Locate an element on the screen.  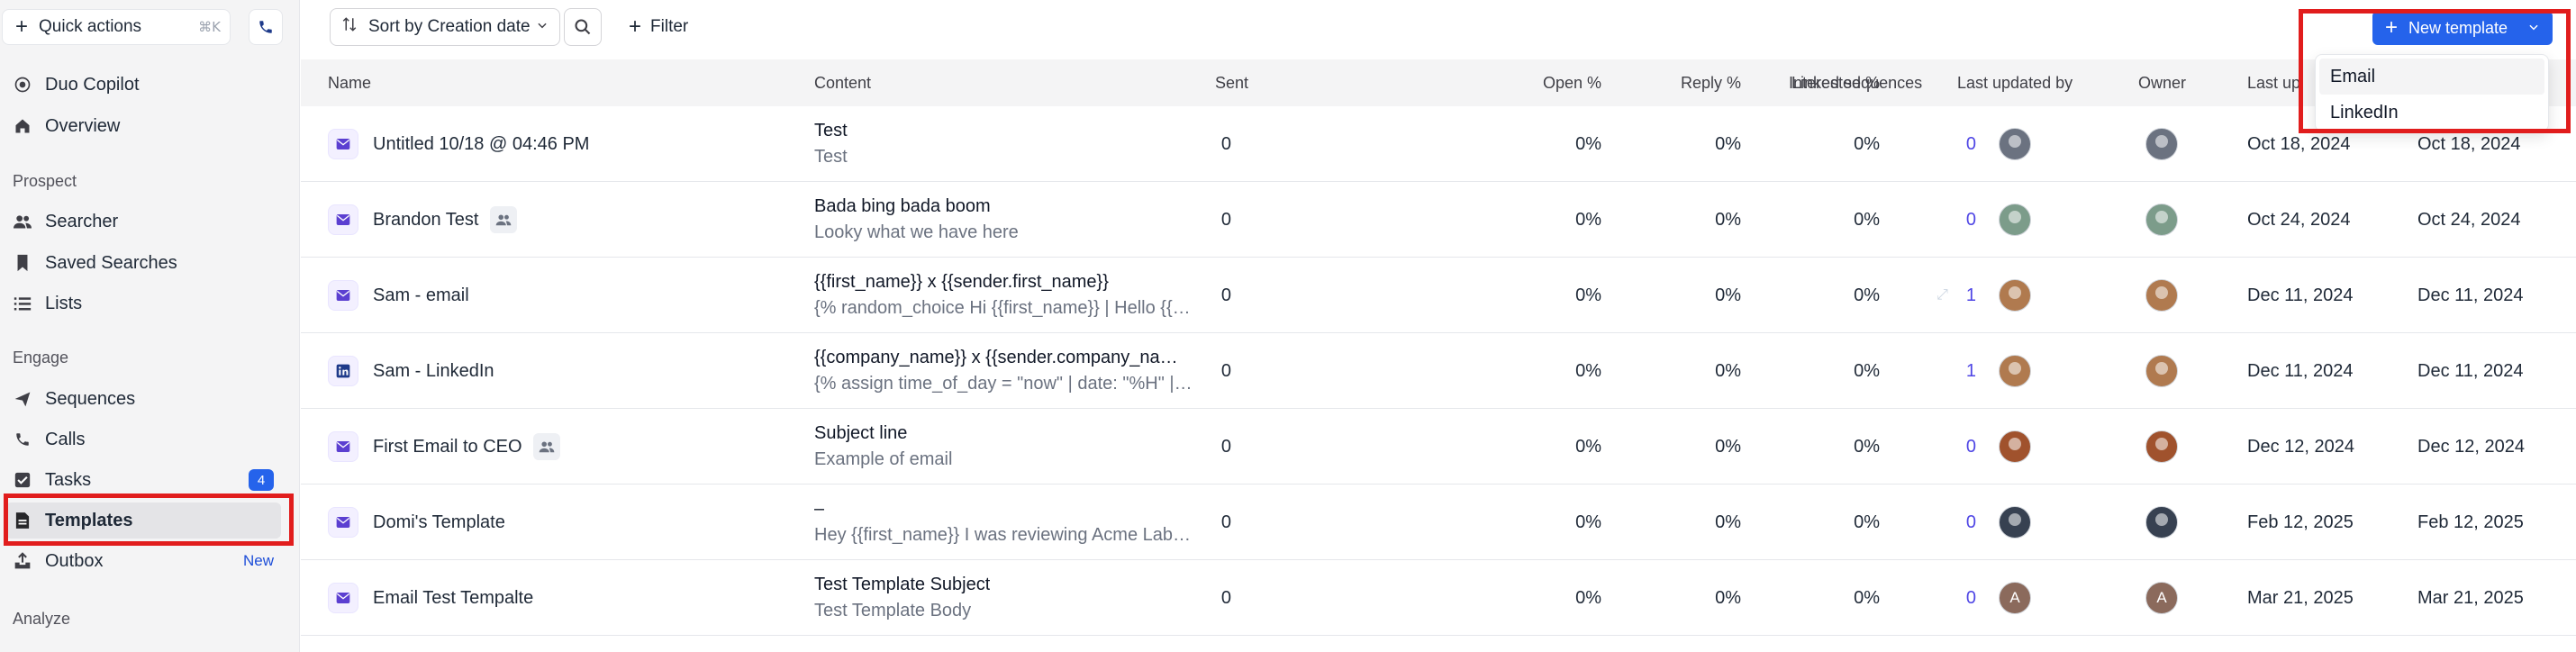
owner-avatar: A is located at coordinates (2161, 598).